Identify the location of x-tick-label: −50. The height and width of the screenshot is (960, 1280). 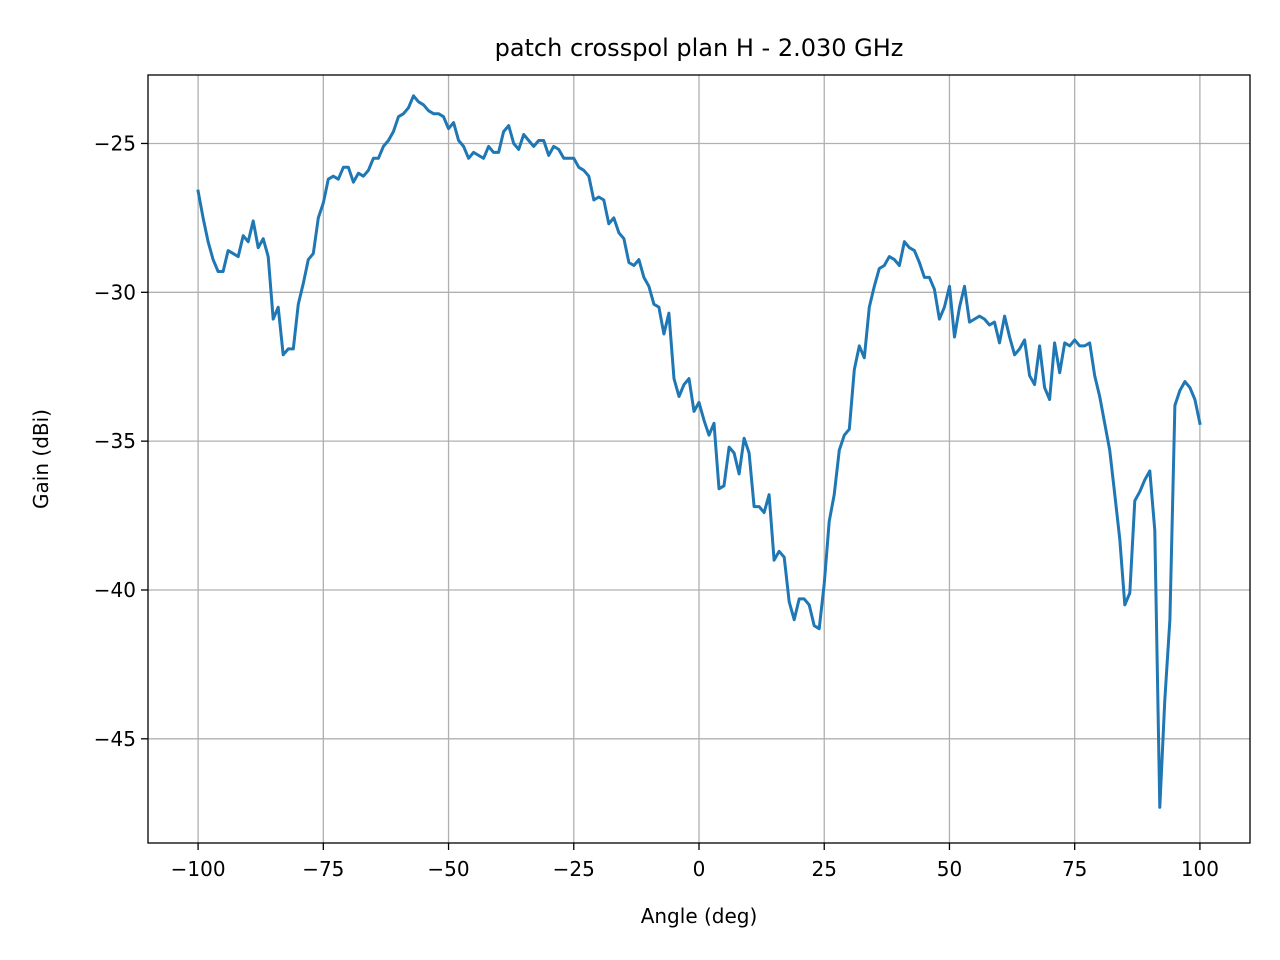
(448, 869).